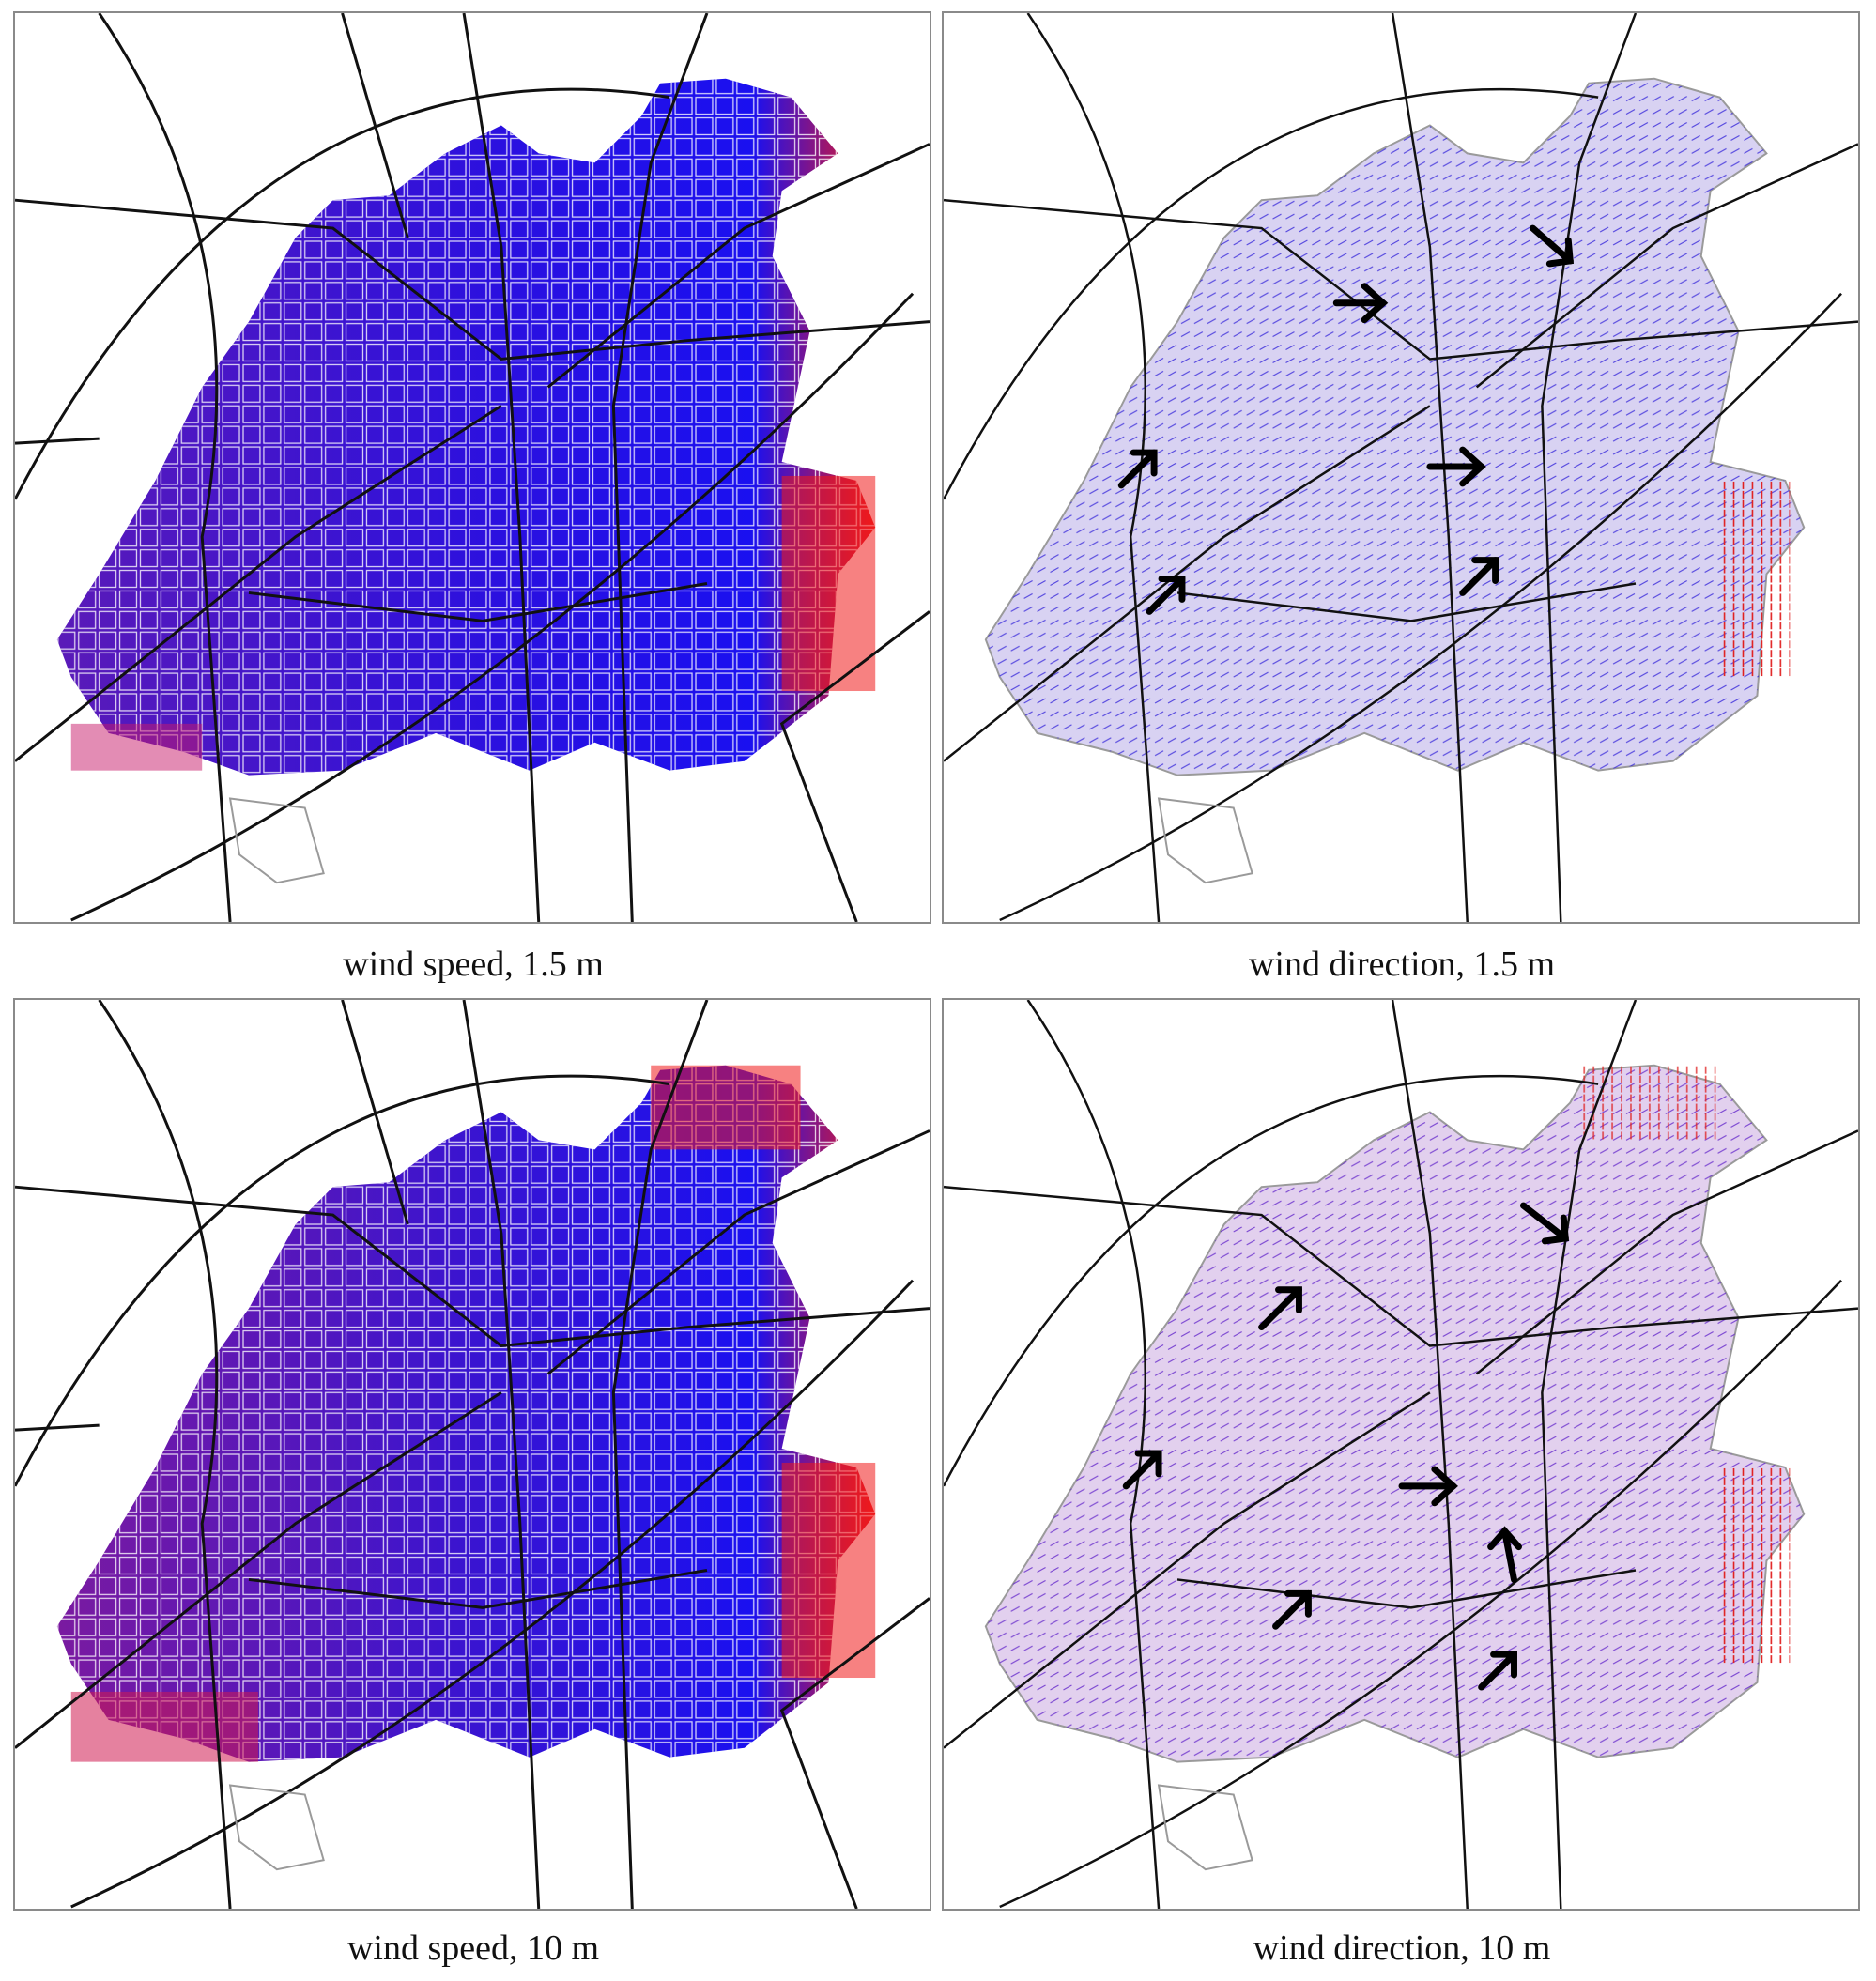  What do you see at coordinates (473, 1948) in the screenshot?
I see `caption-wind-speed-10m: wind speed, 10 m` at bounding box center [473, 1948].